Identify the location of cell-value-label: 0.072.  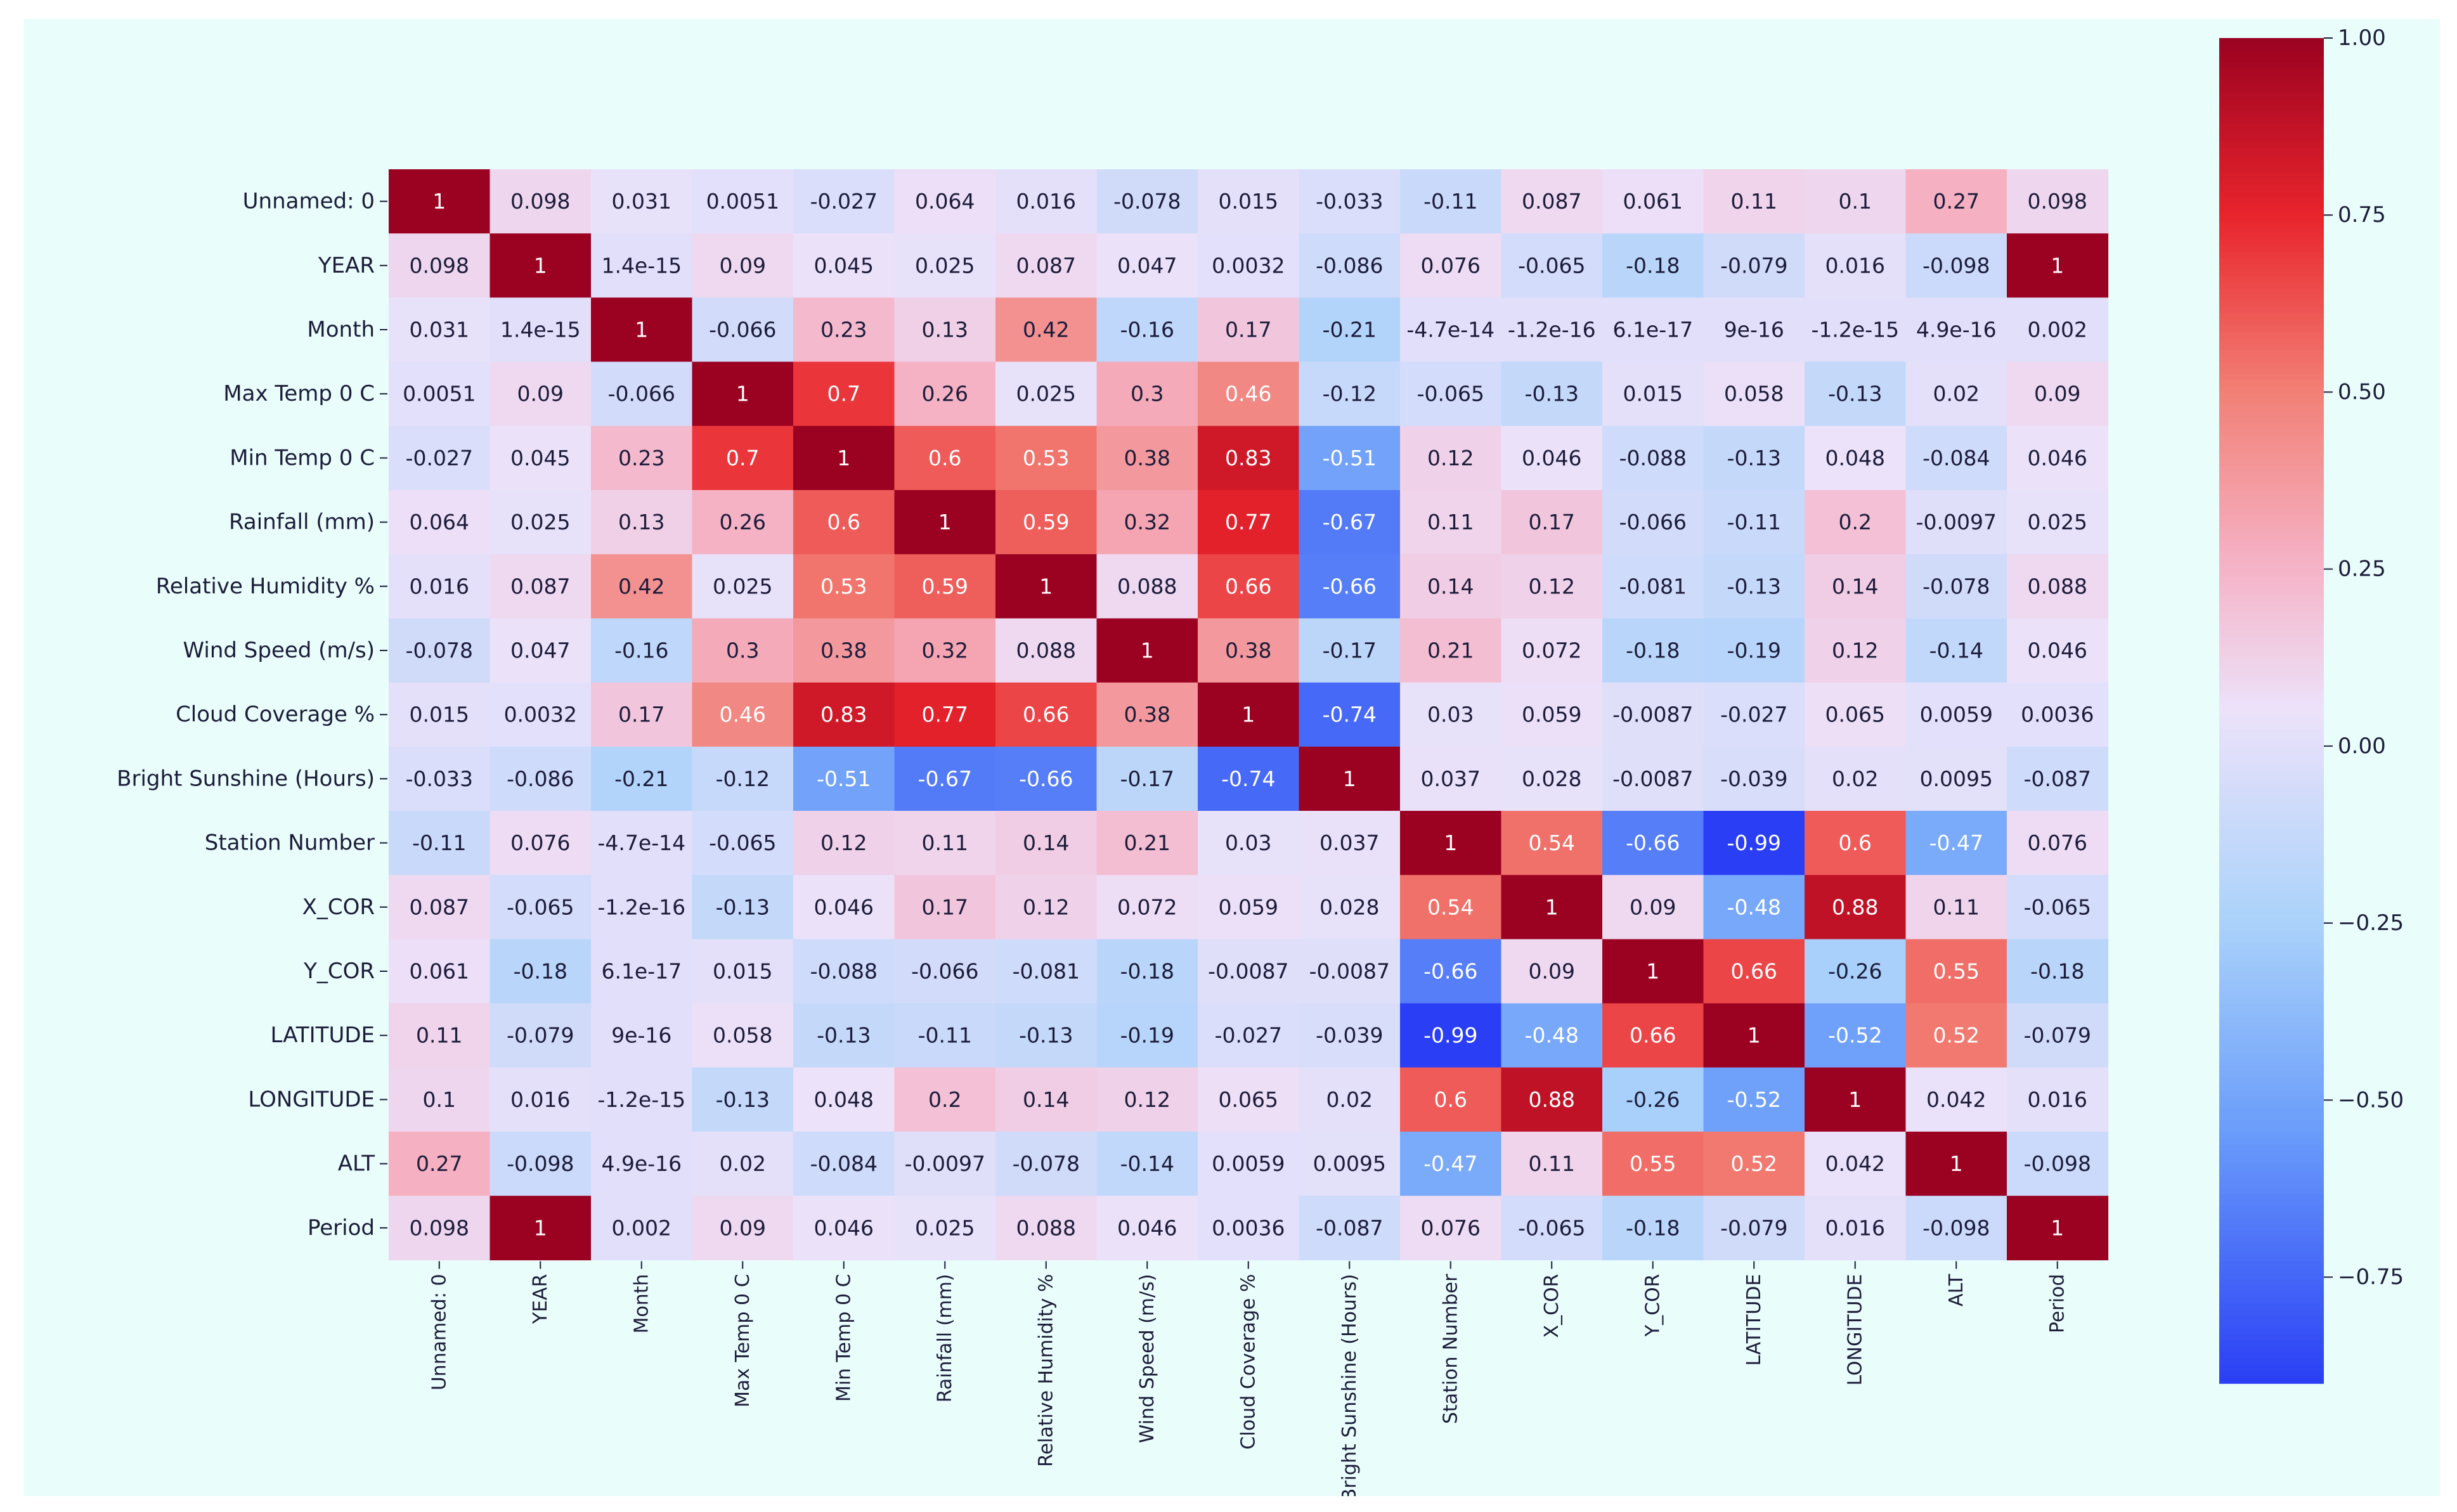
(1147, 907).